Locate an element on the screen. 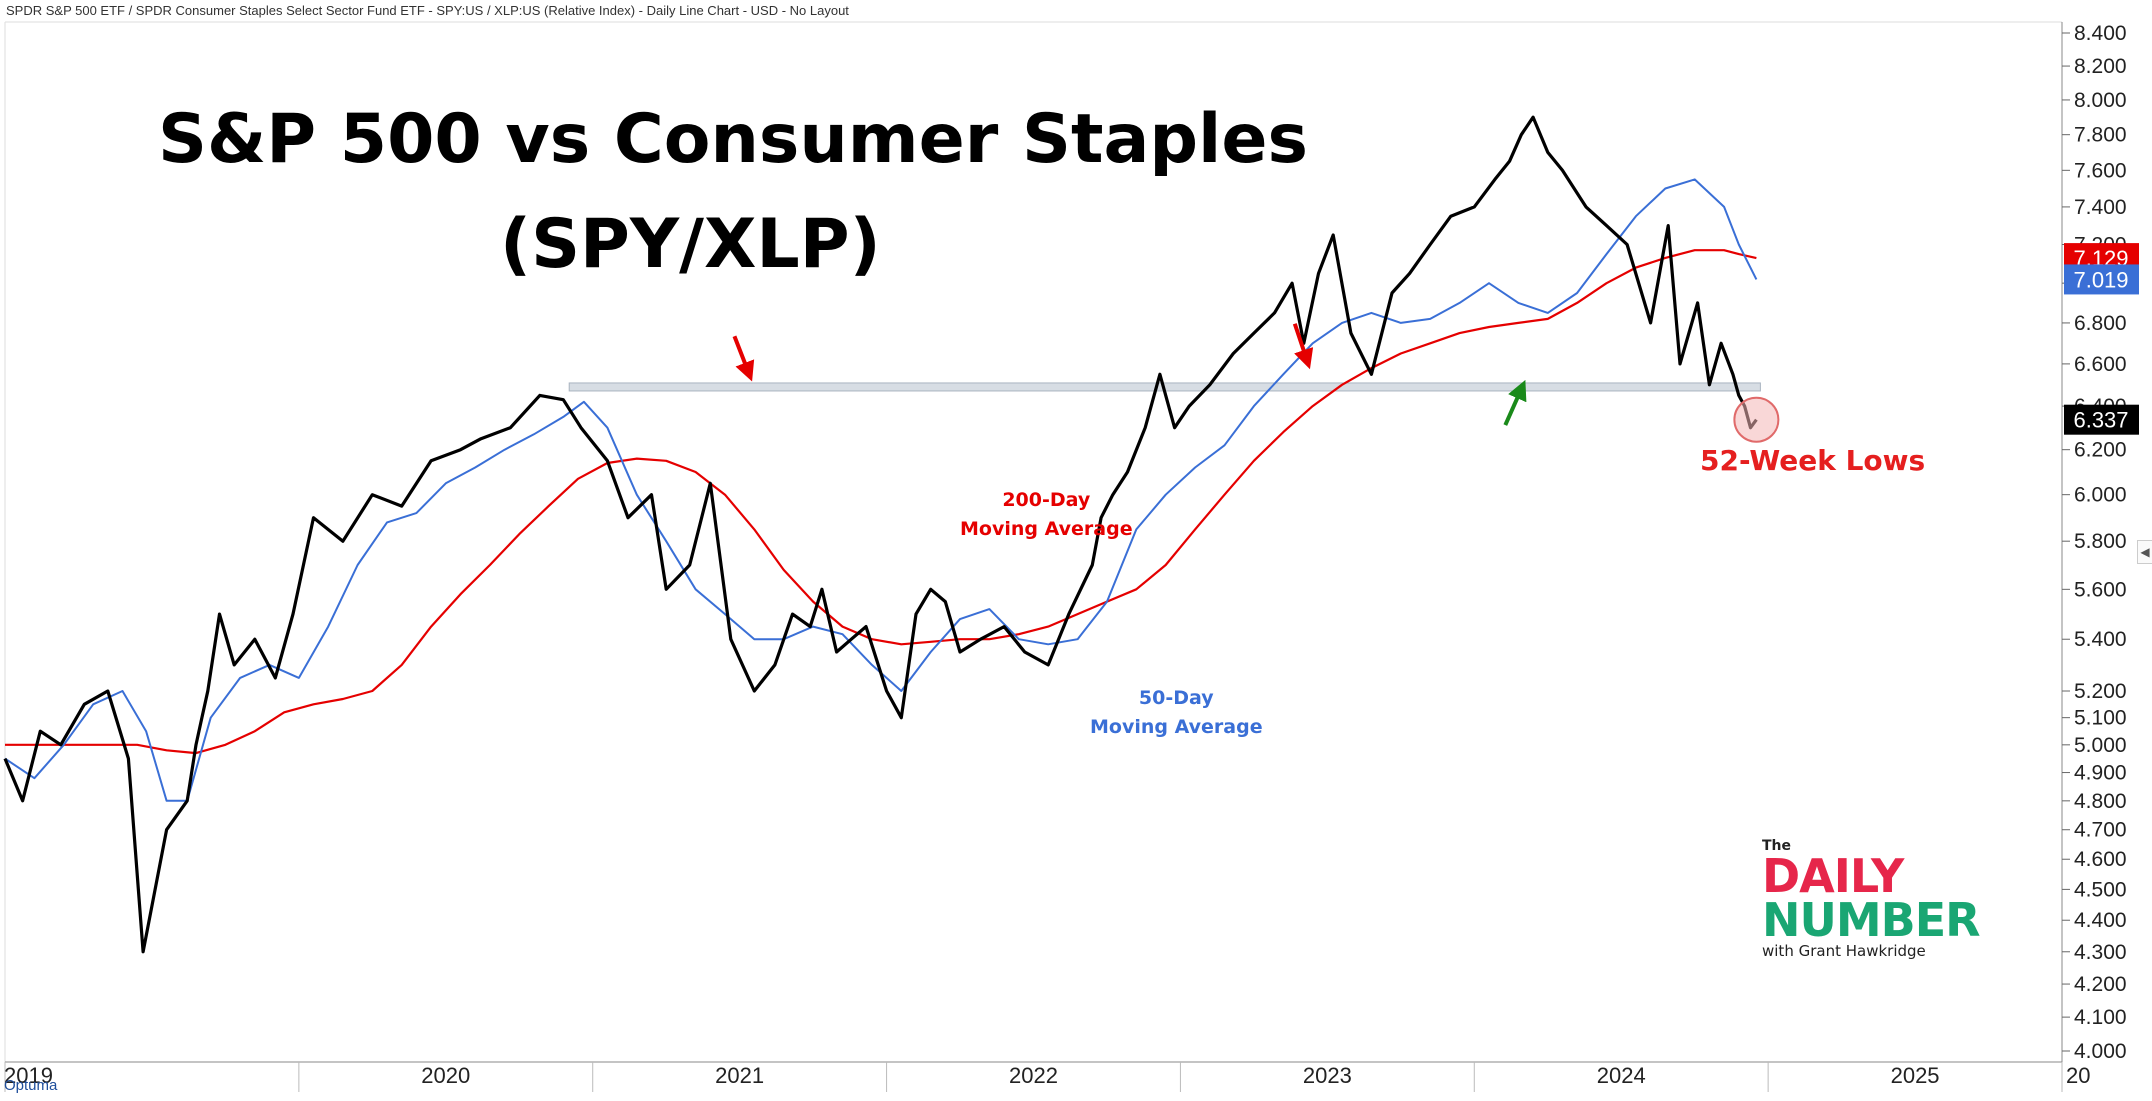  logo-number: NUMBER is located at coordinates (1871, 920).